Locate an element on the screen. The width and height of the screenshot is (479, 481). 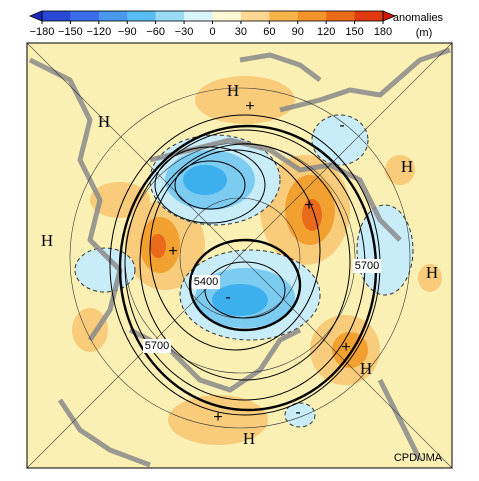
contour-label: 5400 is located at coordinates (206, 282).